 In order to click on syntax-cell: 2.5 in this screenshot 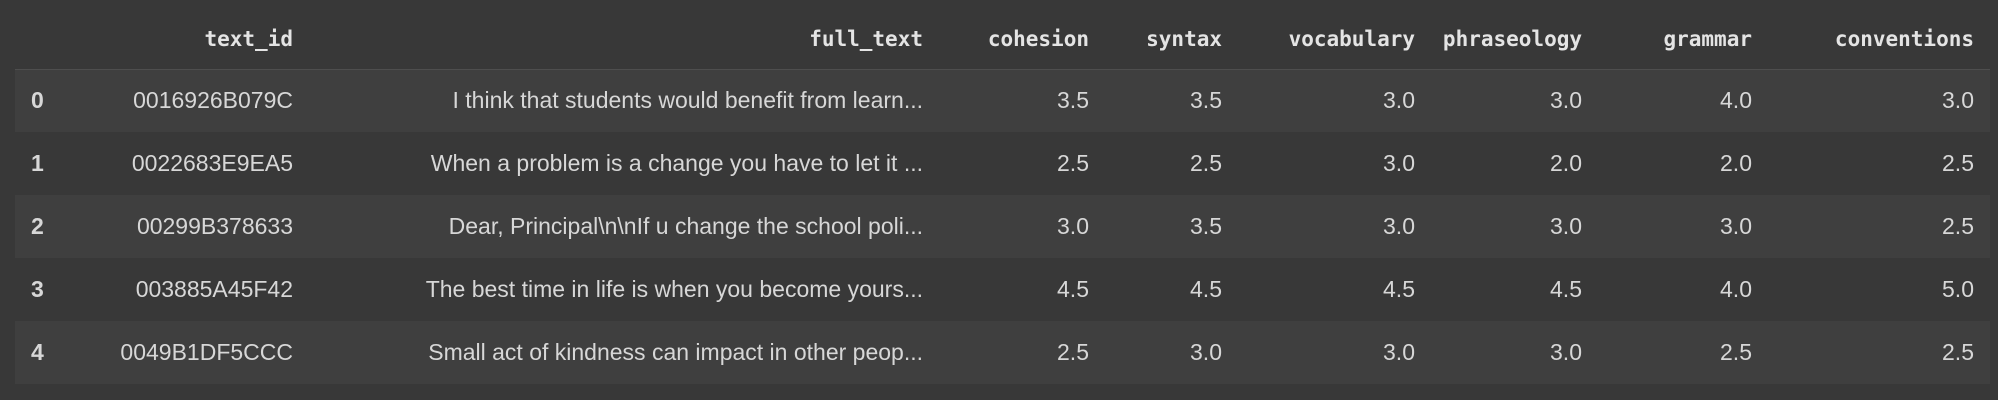, I will do `click(1206, 163)`.